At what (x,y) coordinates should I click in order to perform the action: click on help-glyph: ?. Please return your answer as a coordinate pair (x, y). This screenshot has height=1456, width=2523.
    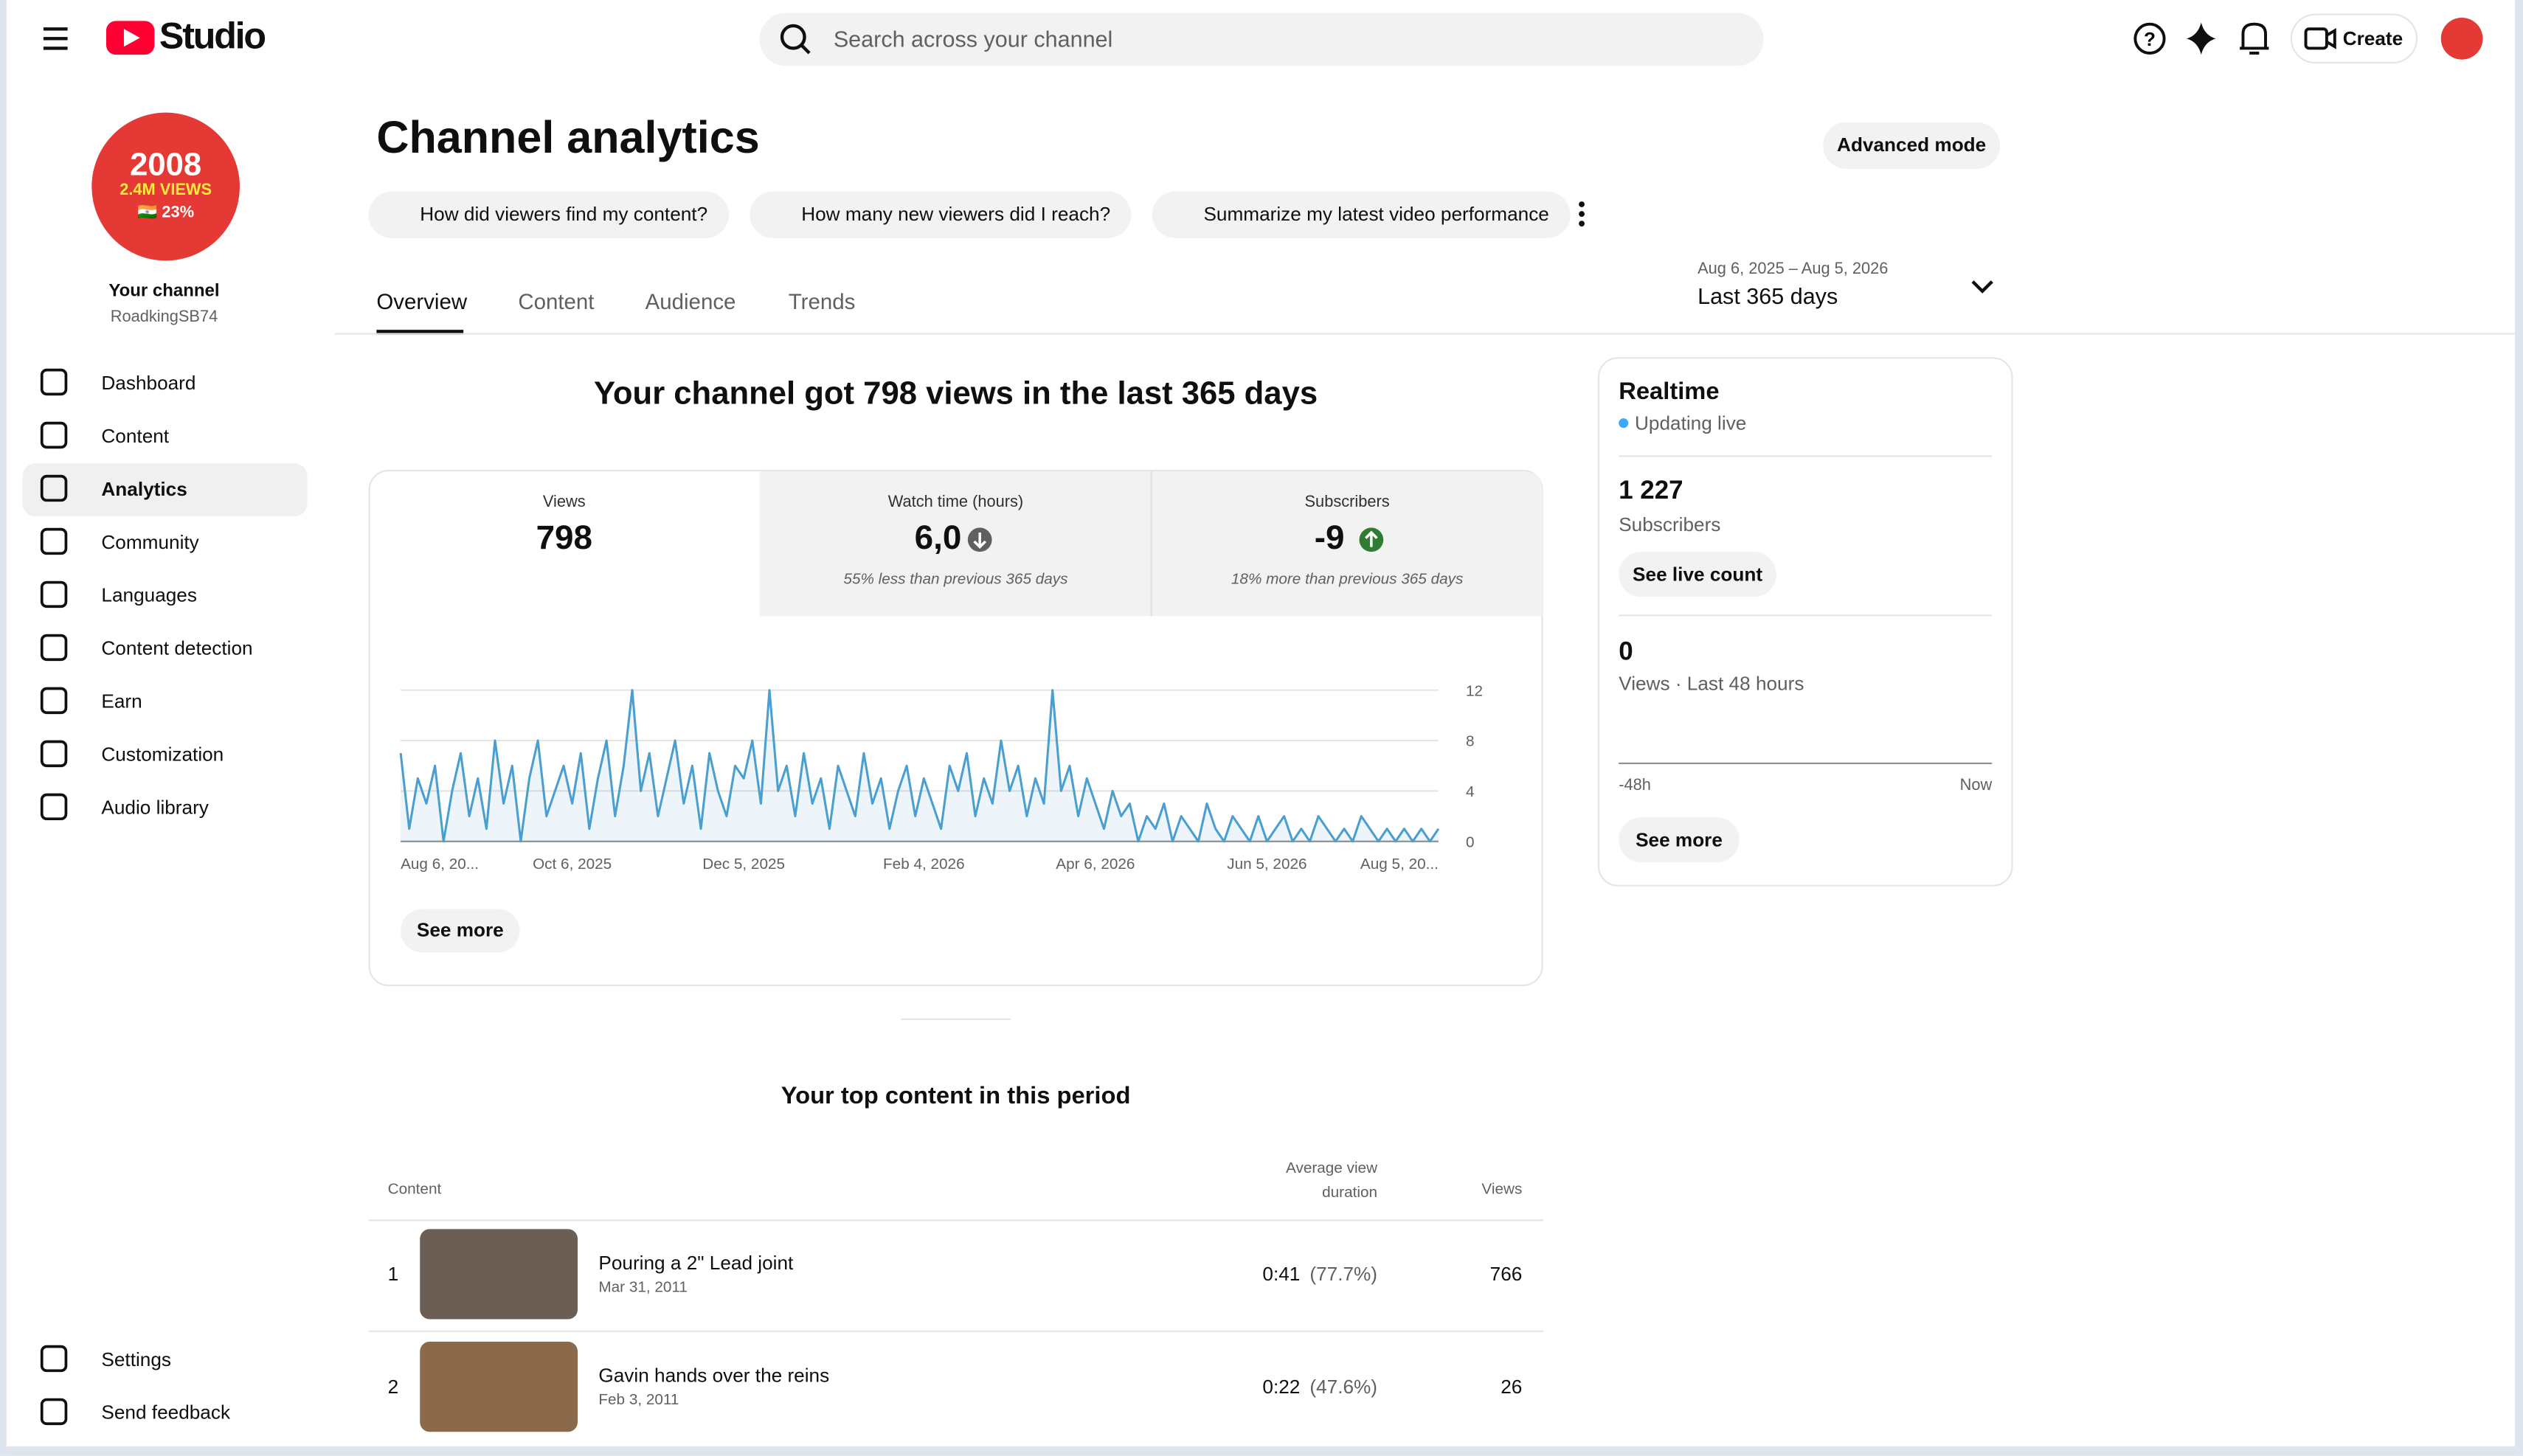
    Looking at the image, I should click on (2150, 39).